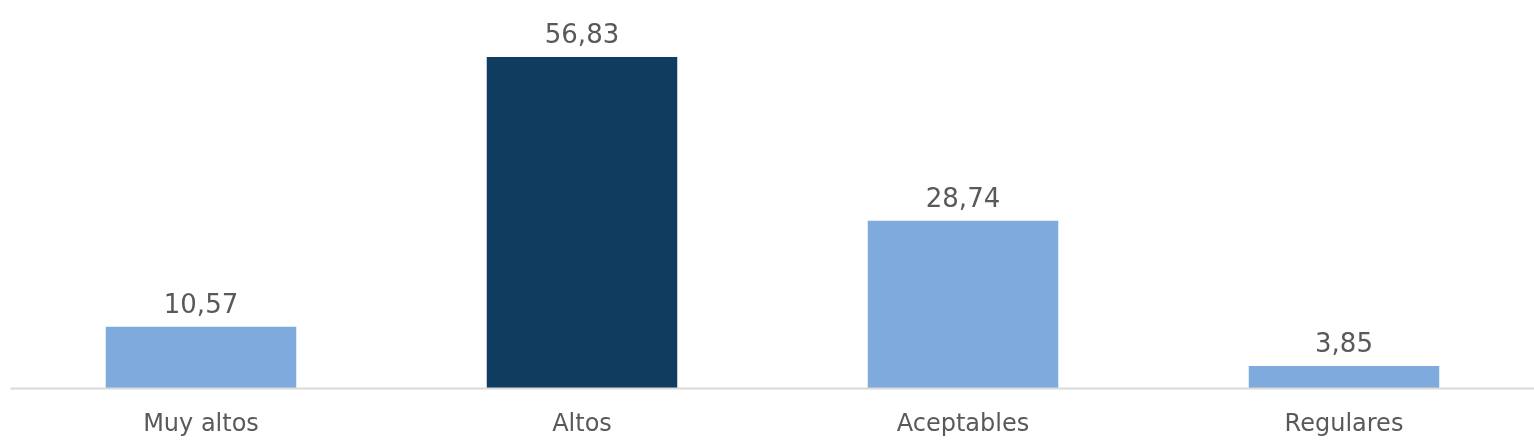 This screenshot has width=1534, height=444. What do you see at coordinates (201, 303) in the screenshot?
I see `data-label: 10,57` at bounding box center [201, 303].